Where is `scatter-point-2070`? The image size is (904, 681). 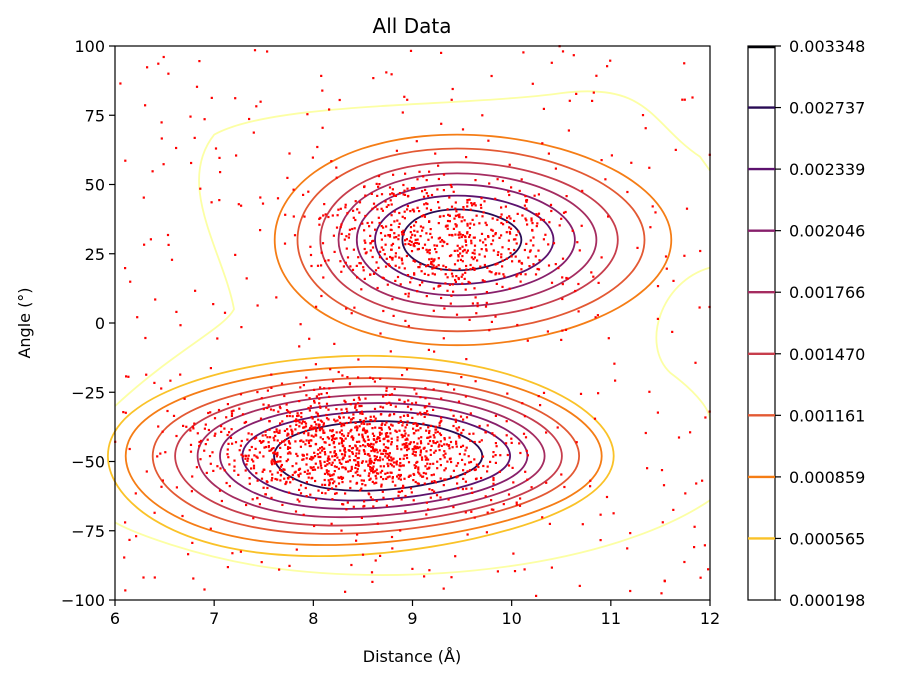
scatter-point-2070 is located at coordinates (647, 468).